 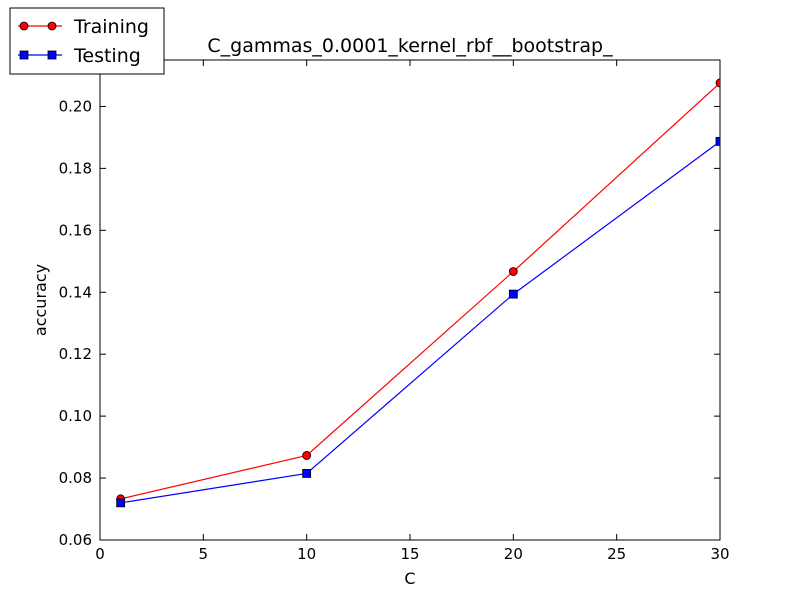 What do you see at coordinates (306, 554) in the screenshot?
I see `x-tick-label: 10` at bounding box center [306, 554].